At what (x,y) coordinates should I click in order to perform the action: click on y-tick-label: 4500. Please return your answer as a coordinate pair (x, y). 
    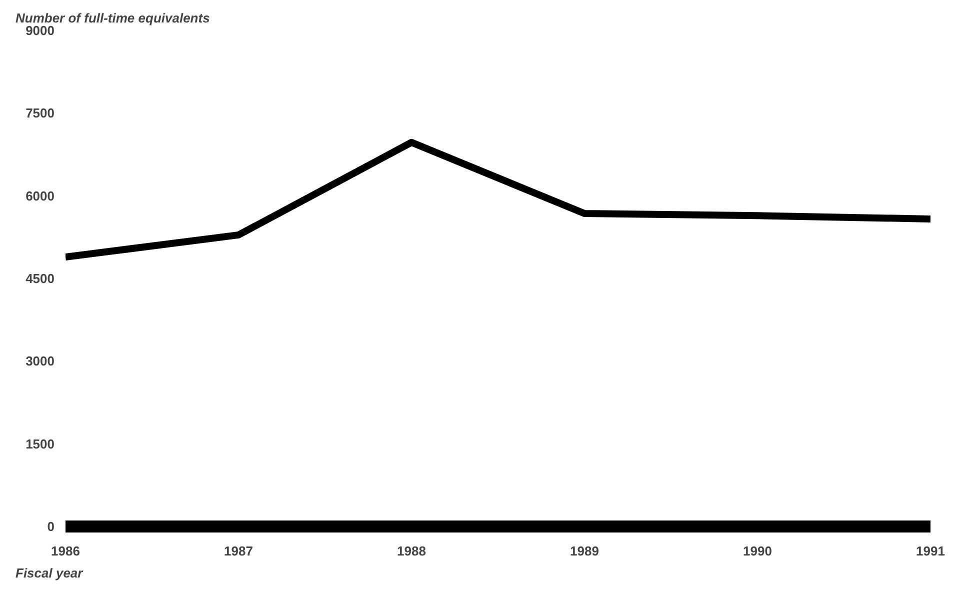
    Looking at the image, I should click on (40, 278).